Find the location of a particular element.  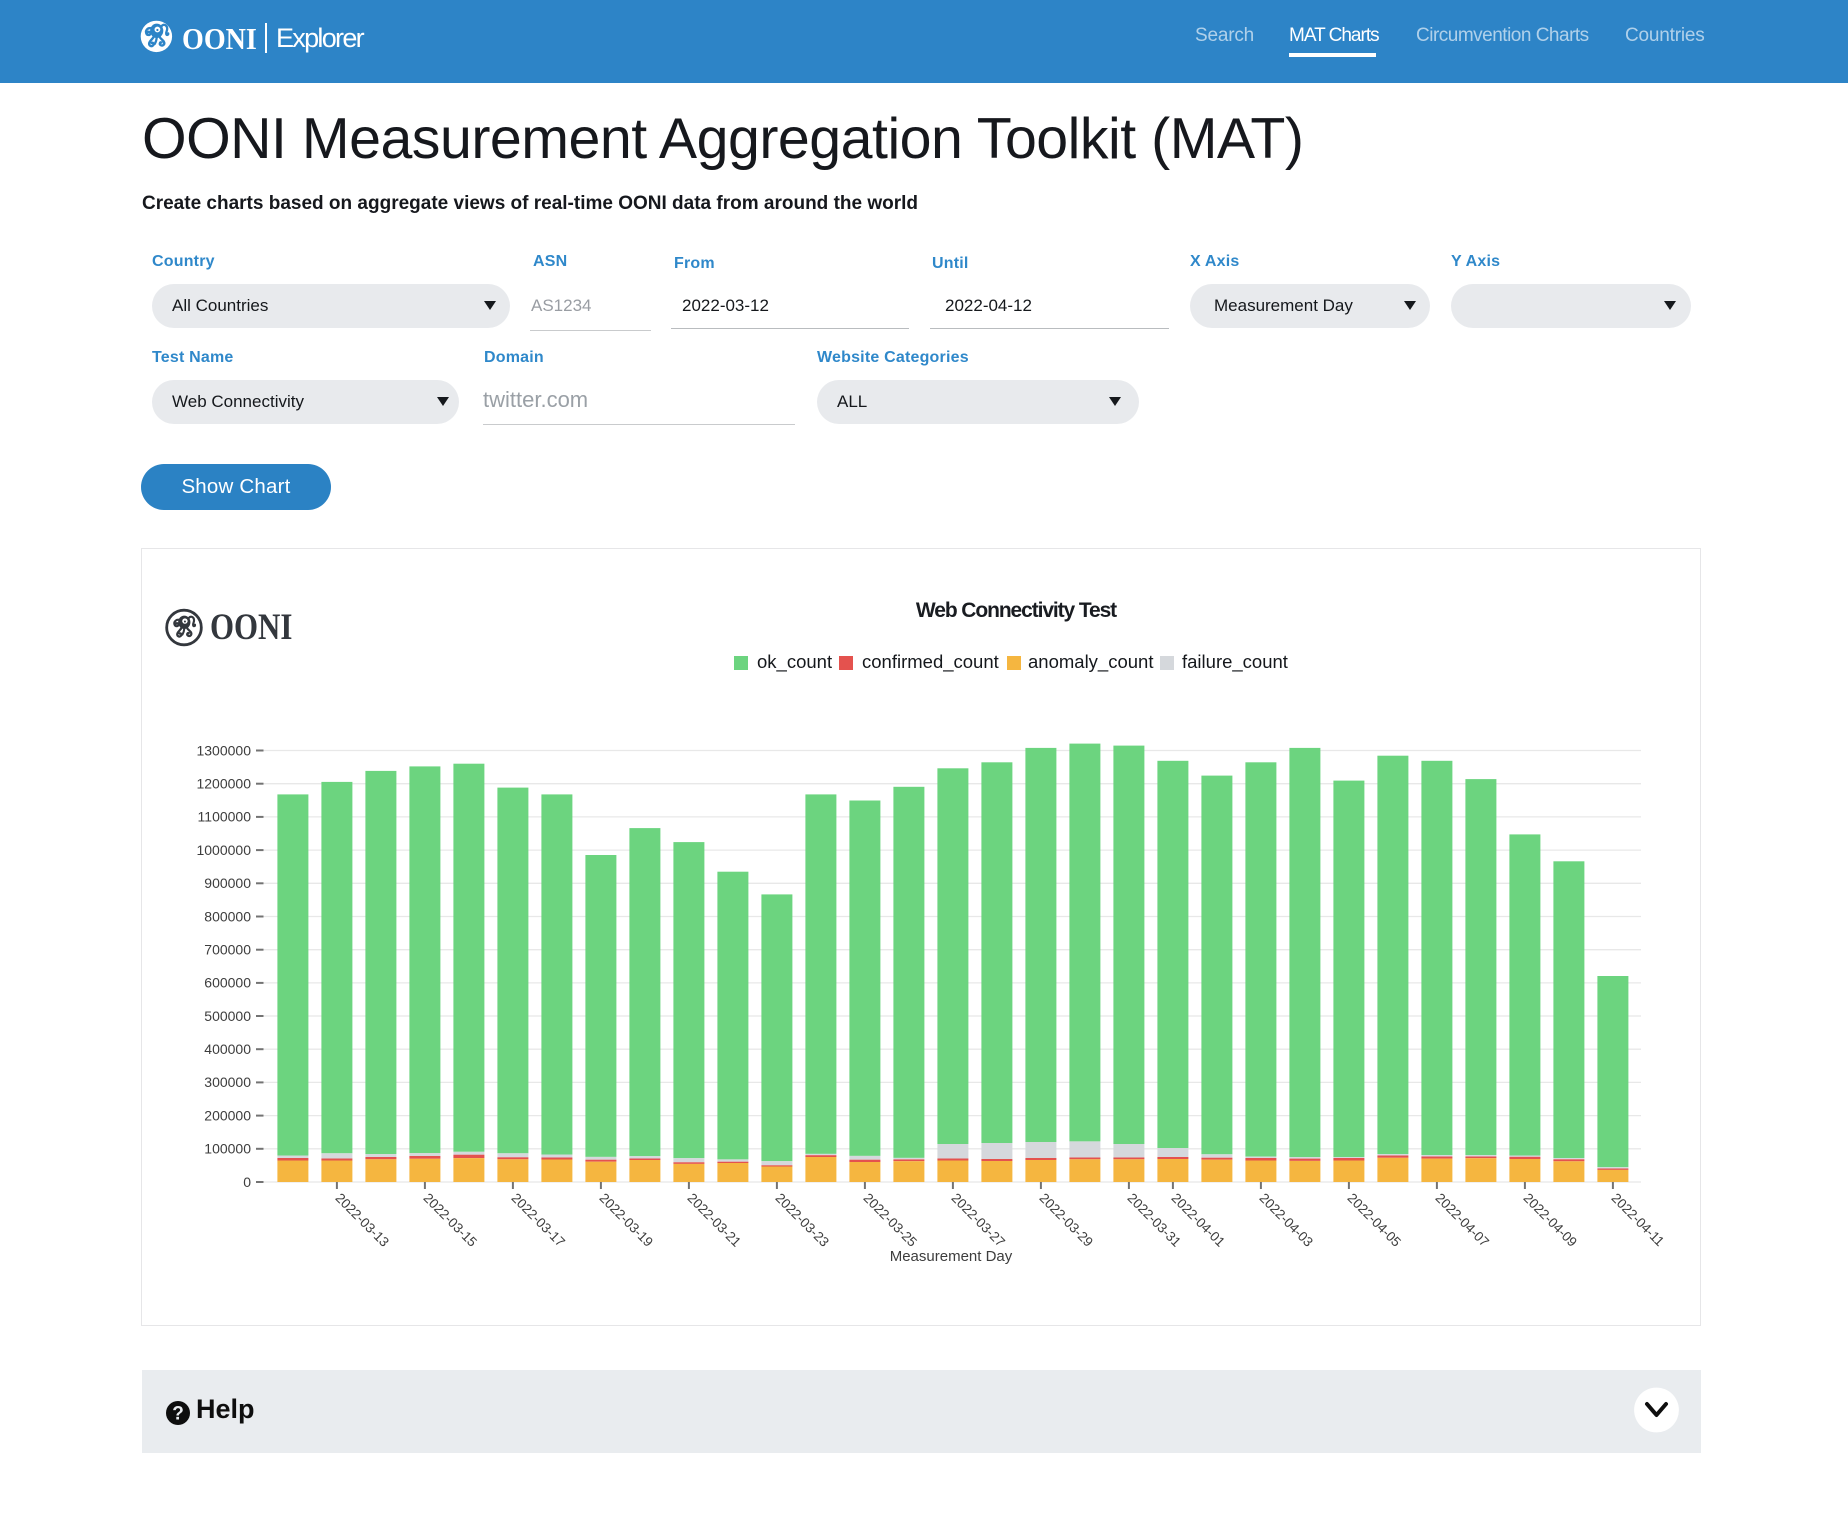

svg-text: 300000 is located at coordinates (227, 1082).